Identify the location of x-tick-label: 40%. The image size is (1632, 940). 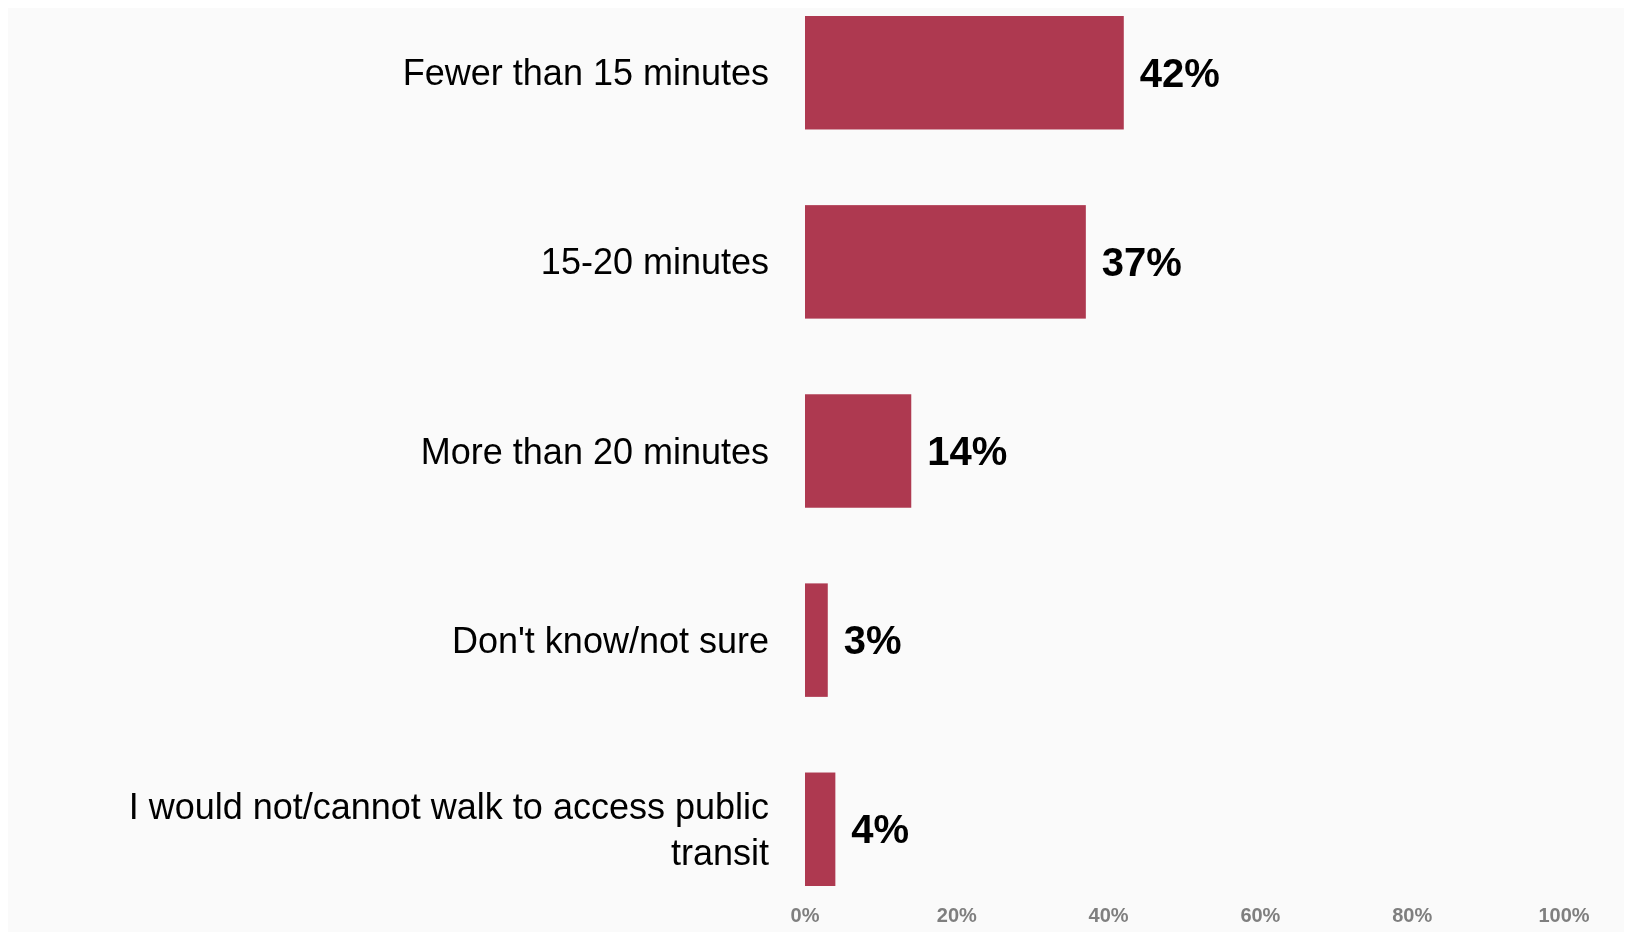
(1108, 915).